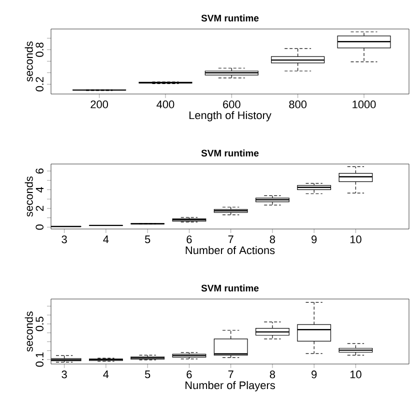  Describe the element at coordinates (40, 49) in the screenshot. I see `y-tick-label: 0.8` at that location.